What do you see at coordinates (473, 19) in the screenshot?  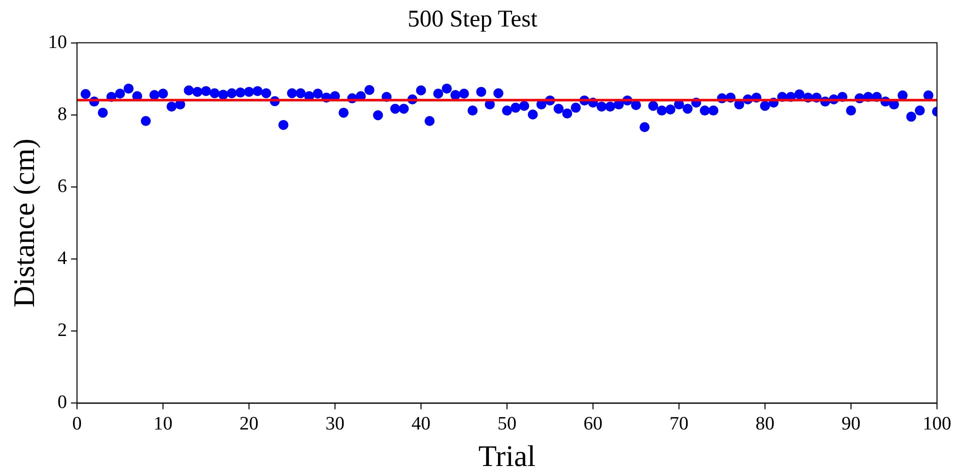 I see `chart-title: 500 Step Test` at bounding box center [473, 19].